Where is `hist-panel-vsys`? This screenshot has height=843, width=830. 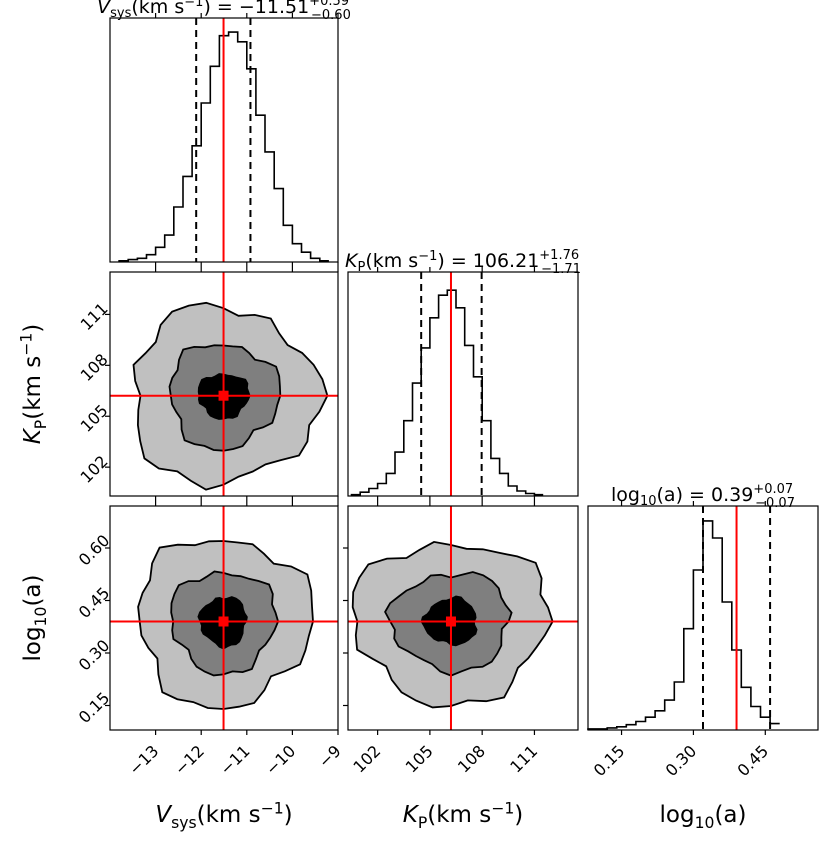
hist-panel-vsys is located at coordinates (223, 140).